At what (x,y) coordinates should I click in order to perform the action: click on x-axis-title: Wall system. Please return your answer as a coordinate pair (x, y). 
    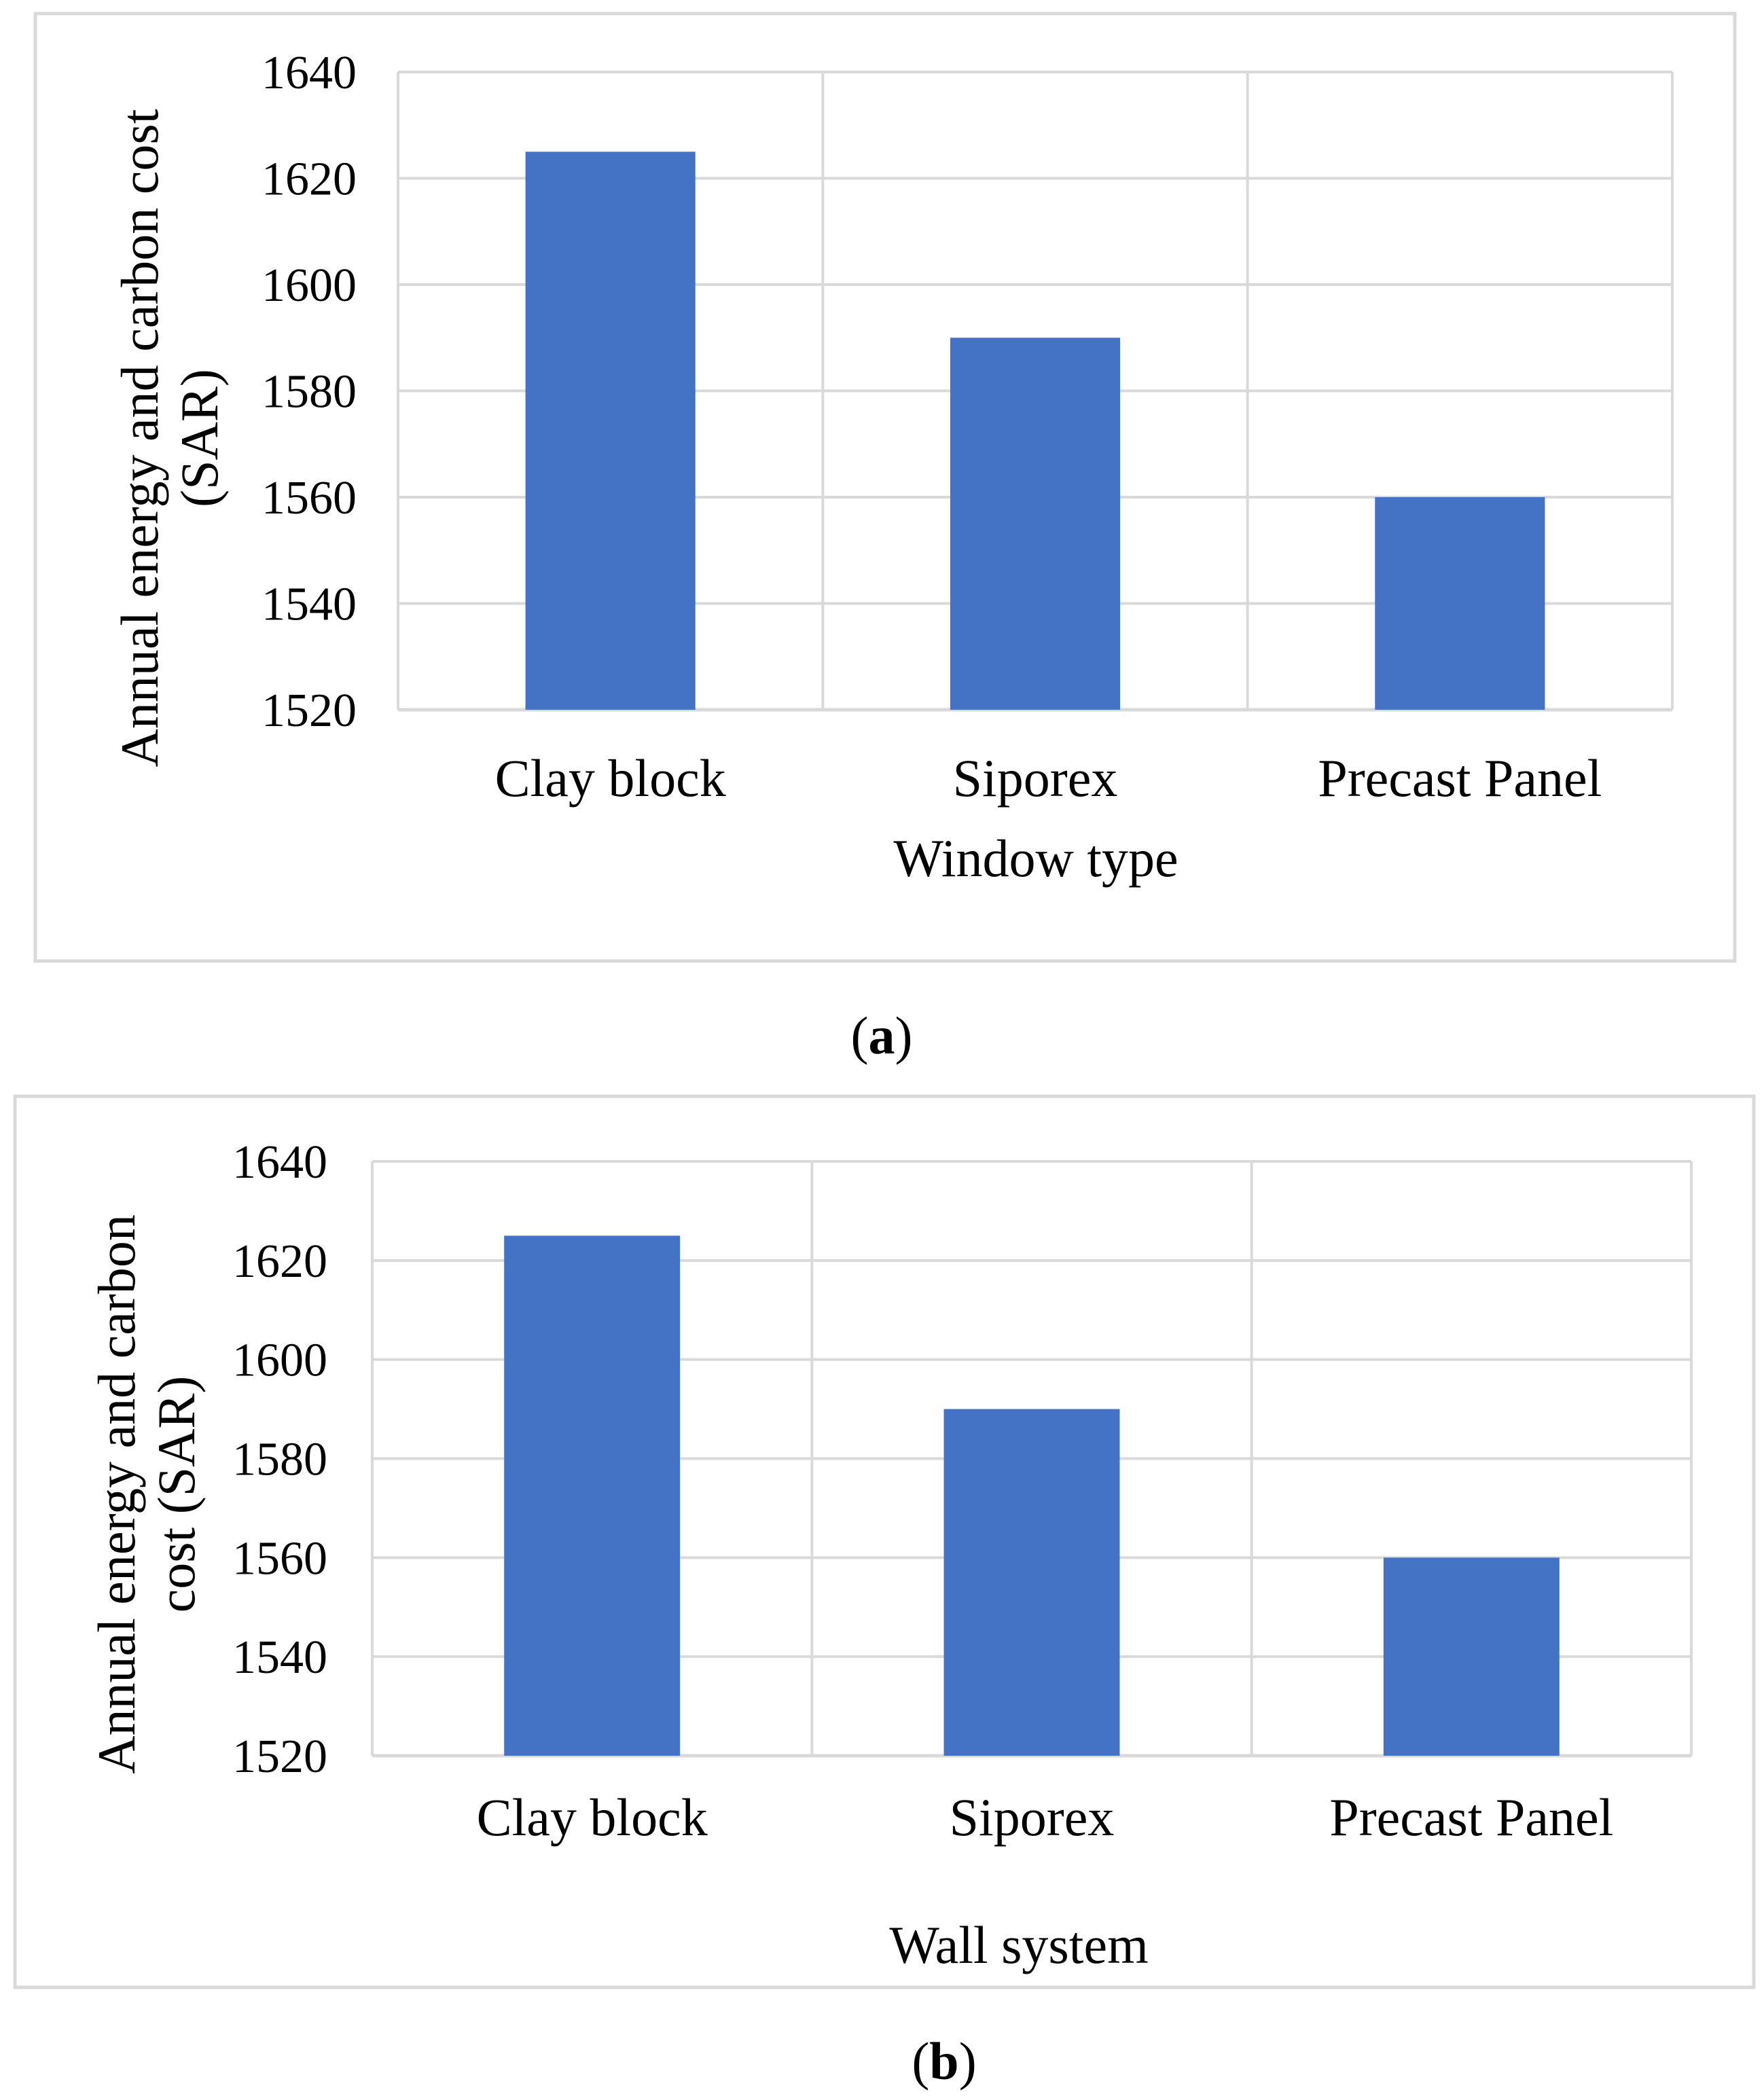
    Looking at the image, I should click on (1019, 1944).